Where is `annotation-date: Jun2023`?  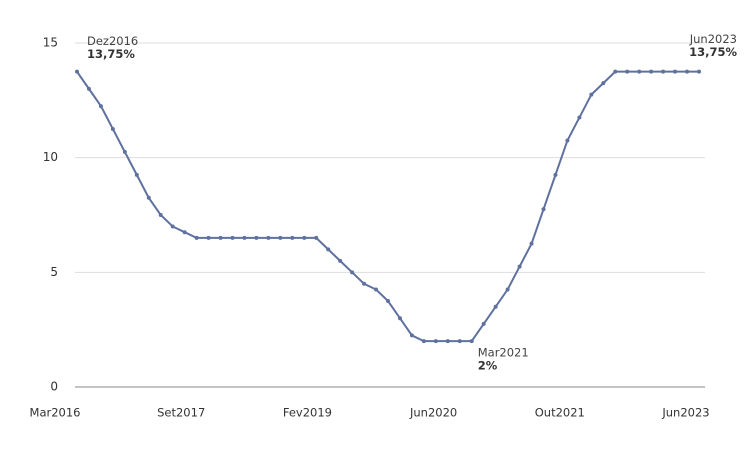 annotation-date: Jun2023 is located at coordinates (713, 39).